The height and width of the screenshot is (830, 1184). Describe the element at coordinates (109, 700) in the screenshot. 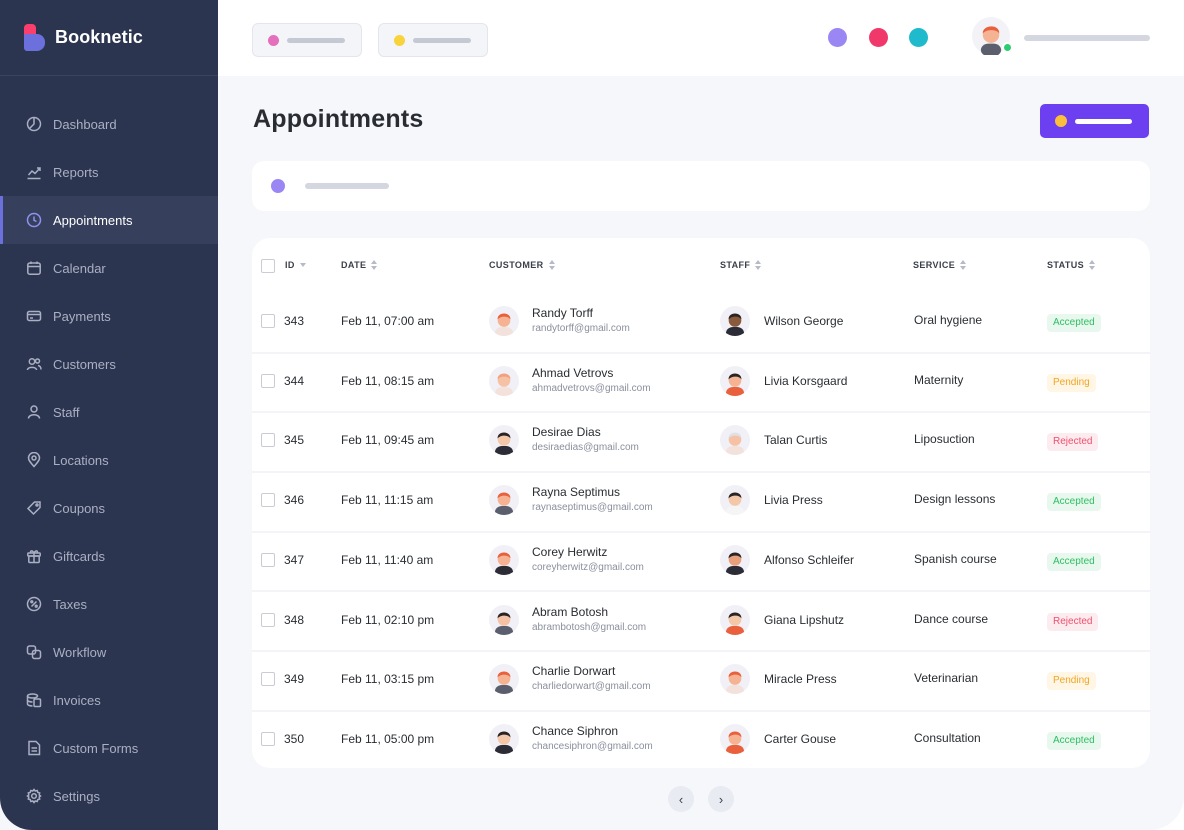

I see `sidebar-item-invoices: Invoices` at that location.